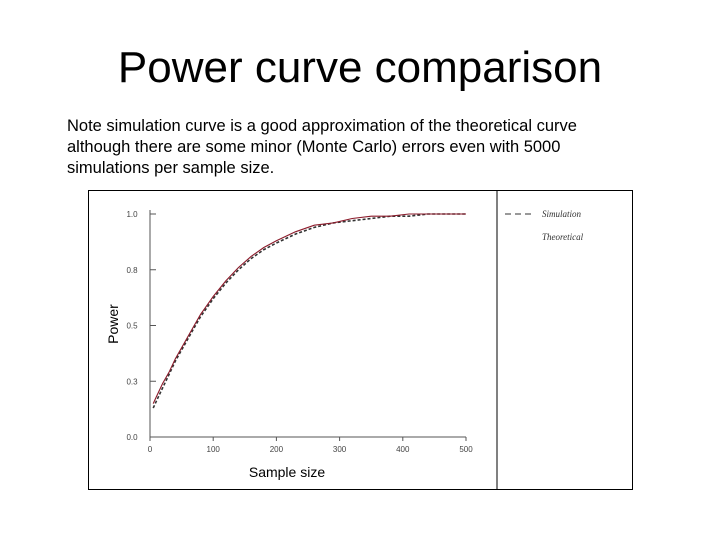  I want to click on legend-label-theoretical: Theoretical, so click(563, 237).